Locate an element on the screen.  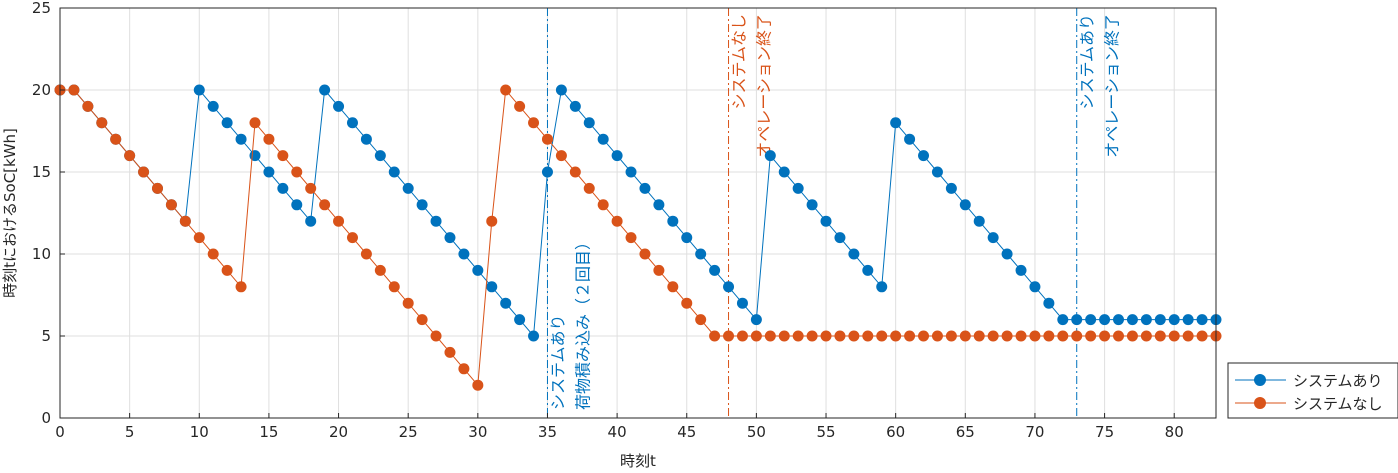
legend: システムあり システムなし is located at coordinates (1312, 390).